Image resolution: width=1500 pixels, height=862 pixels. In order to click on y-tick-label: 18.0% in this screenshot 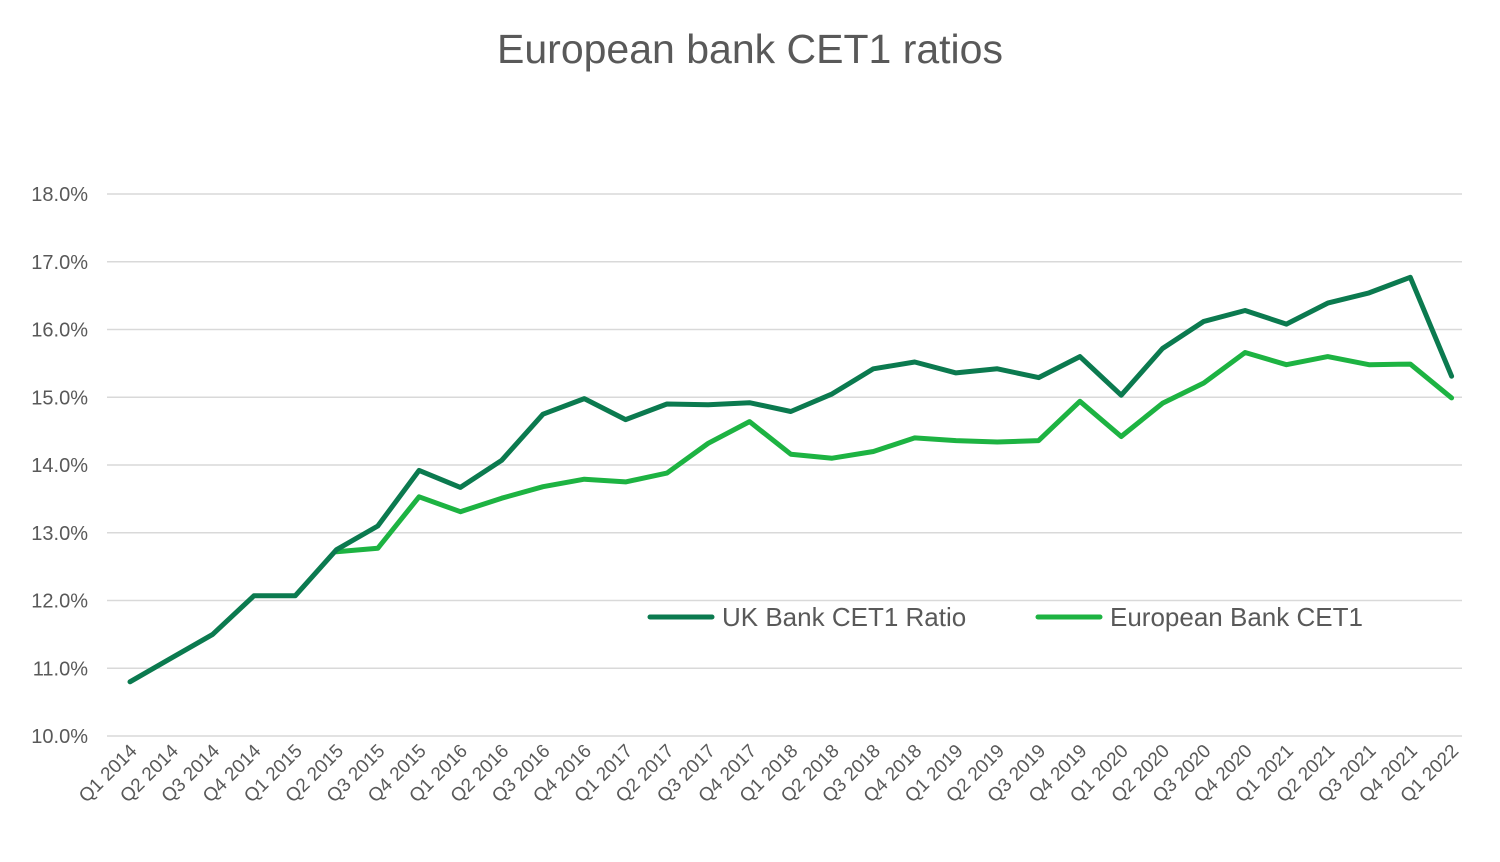, I will do `click(59, 195)`.